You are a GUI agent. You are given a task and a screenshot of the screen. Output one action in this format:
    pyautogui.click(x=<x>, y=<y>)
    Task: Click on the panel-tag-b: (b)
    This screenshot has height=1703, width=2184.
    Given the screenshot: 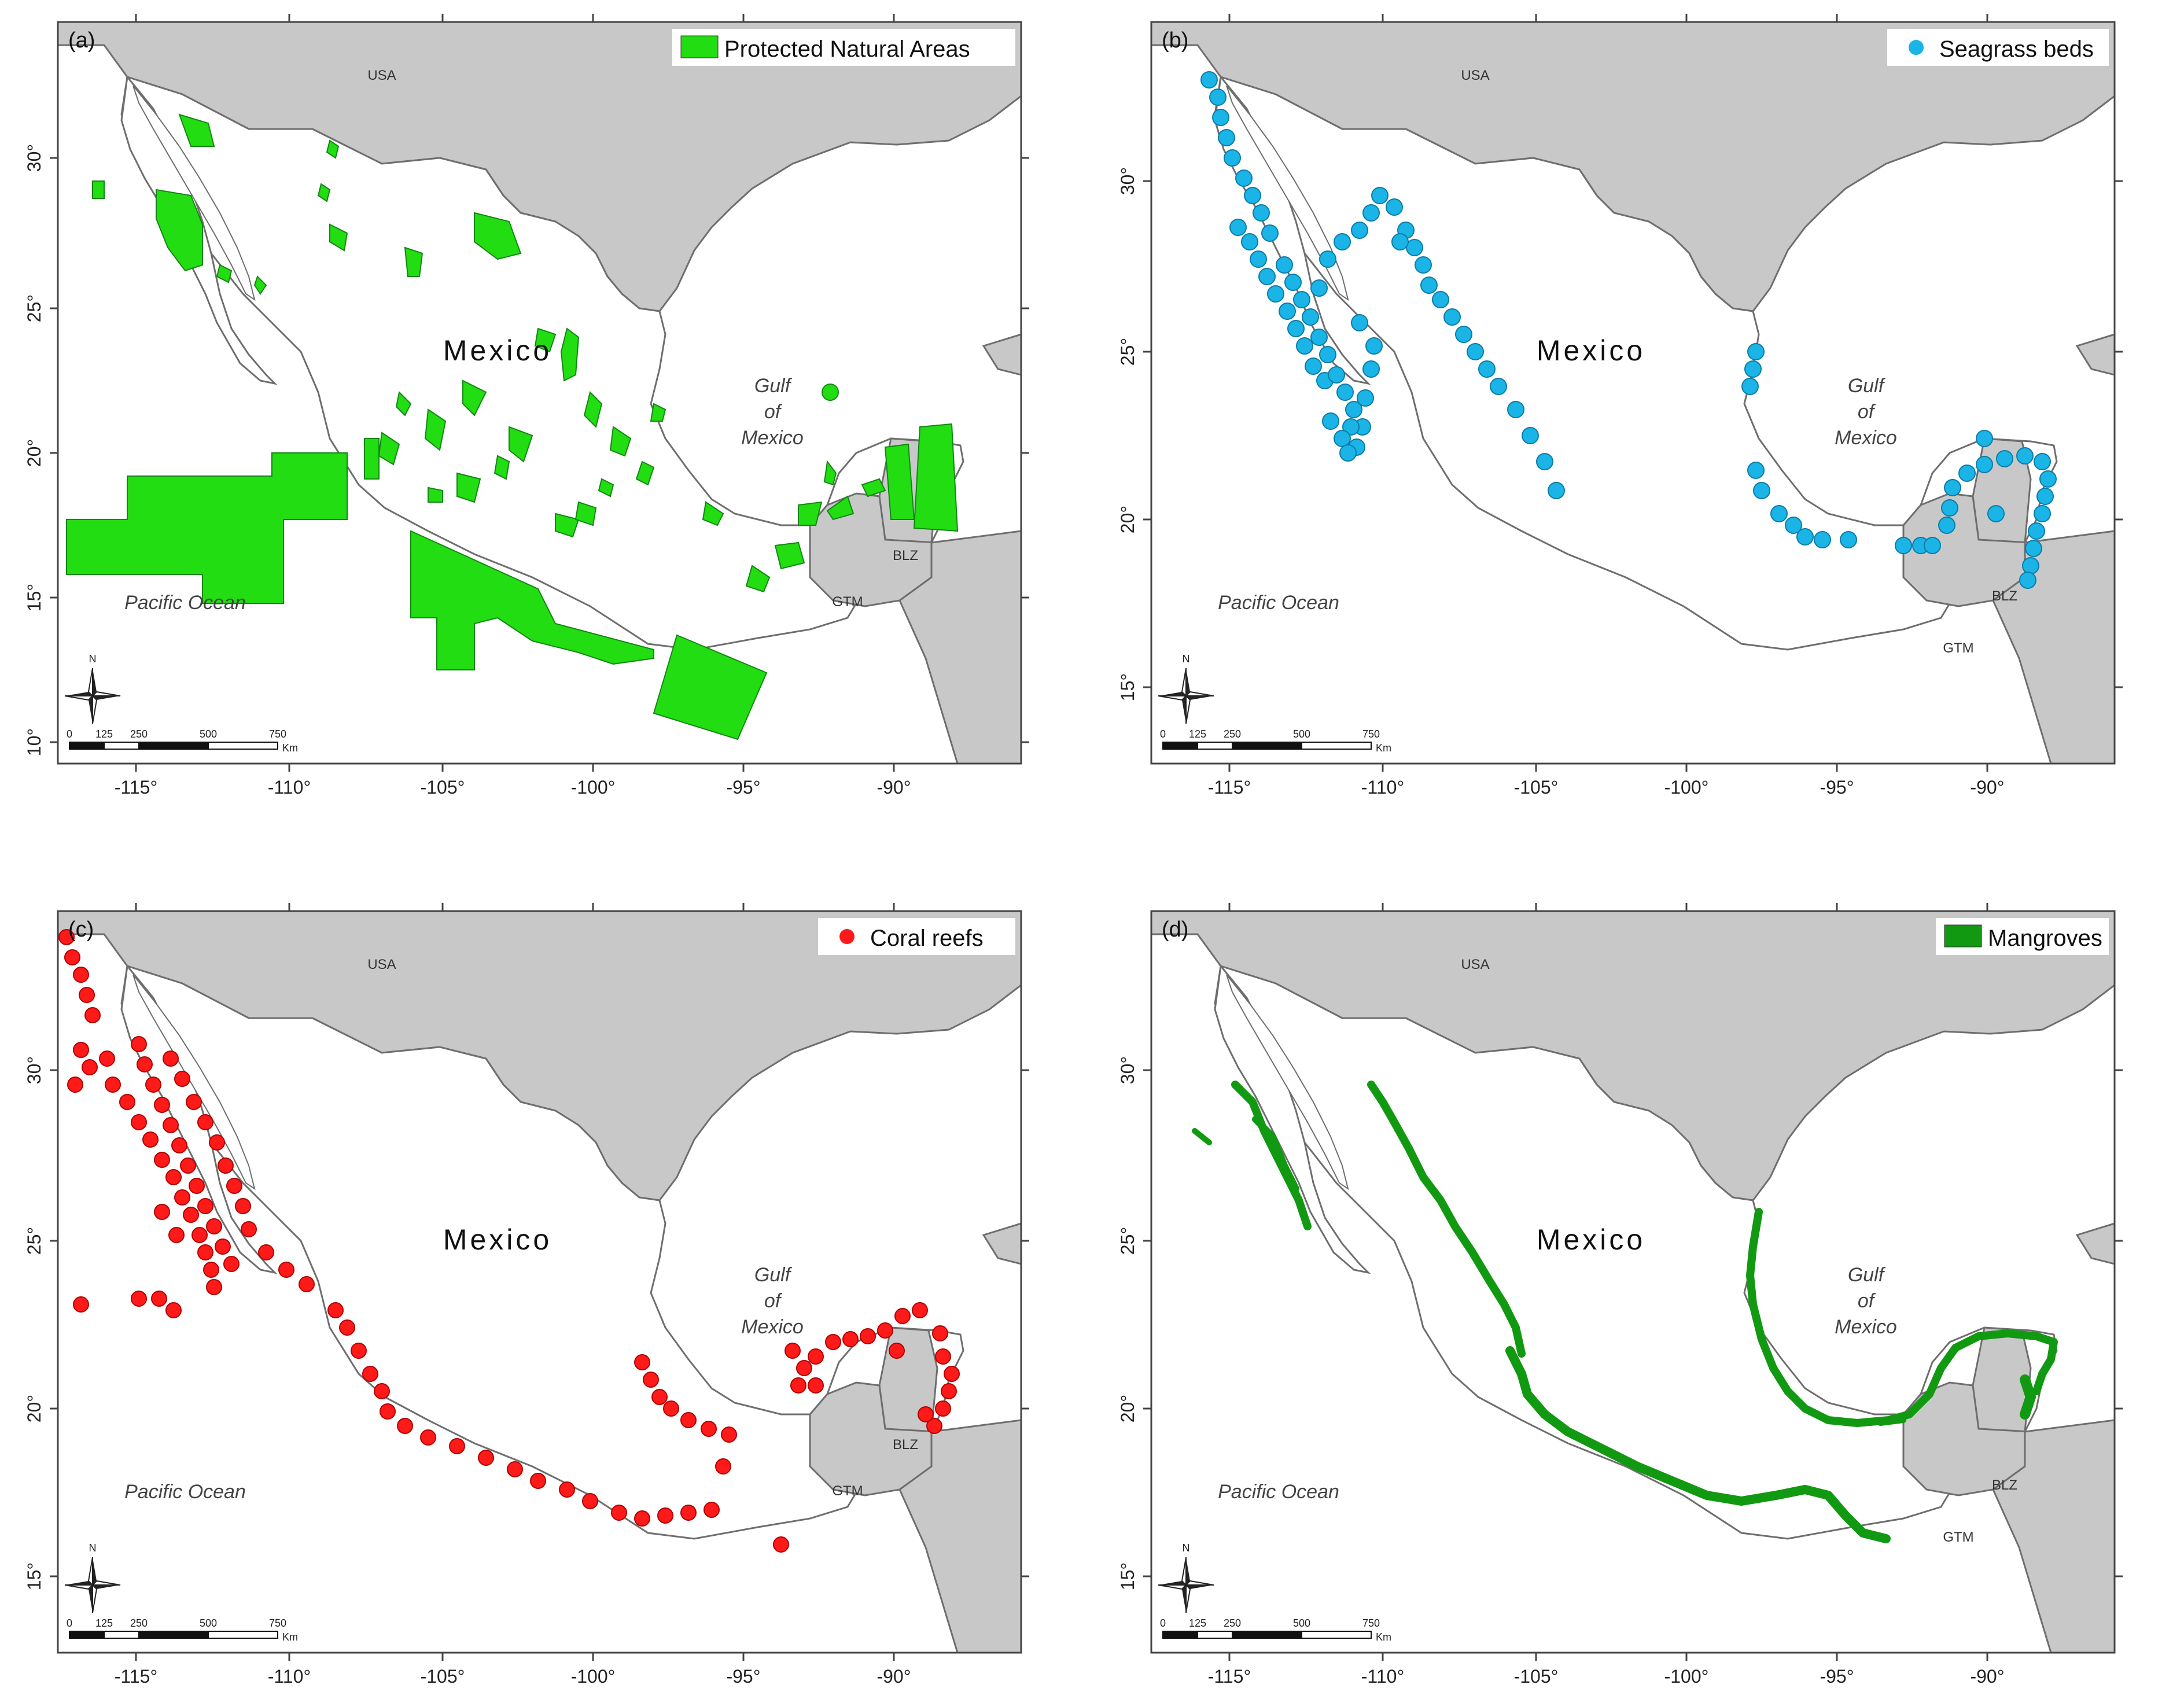 What is the action you would take?
    pyautogui.click(x=1175, y=40)
    